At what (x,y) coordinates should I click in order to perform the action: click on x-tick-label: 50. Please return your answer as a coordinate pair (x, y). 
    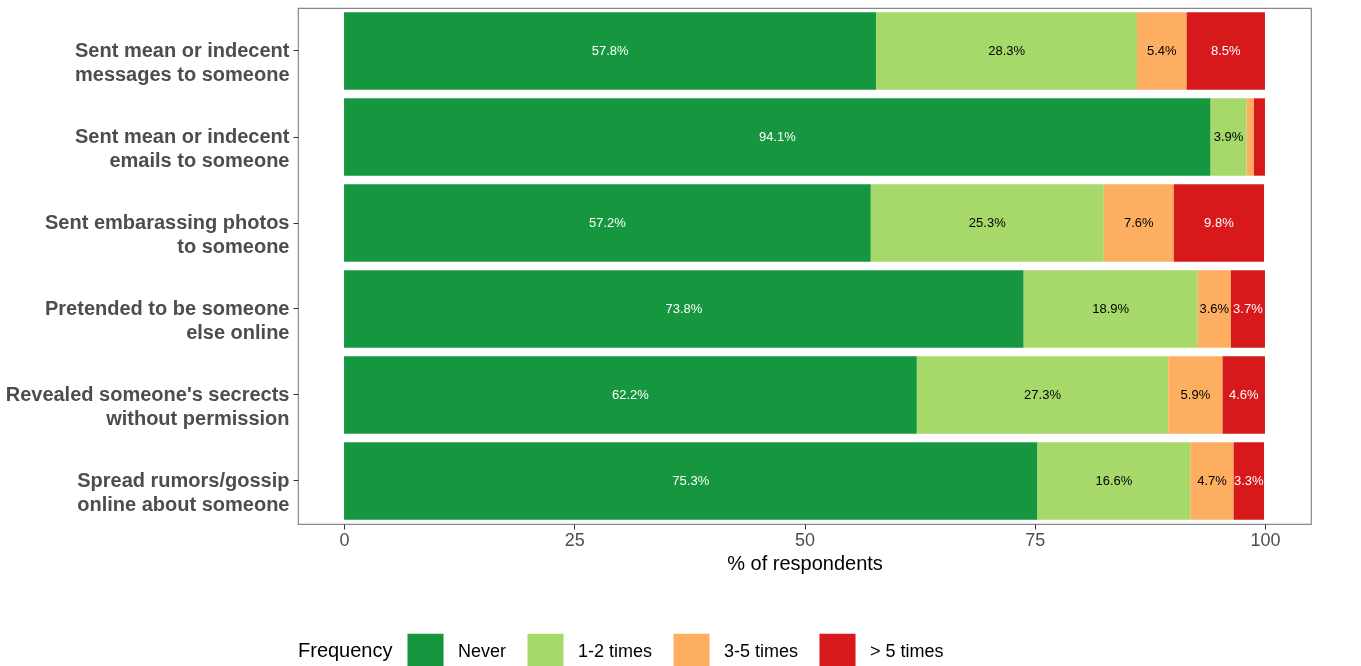
    Looking at the image, I should click on (805, 539).